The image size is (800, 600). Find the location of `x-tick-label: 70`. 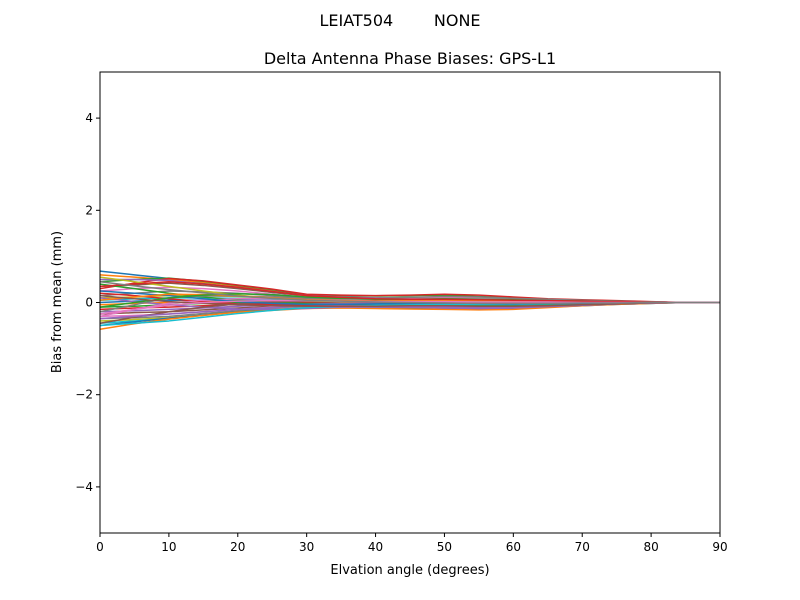

x-tick-label: 70 is located at coordinates (582, 547).